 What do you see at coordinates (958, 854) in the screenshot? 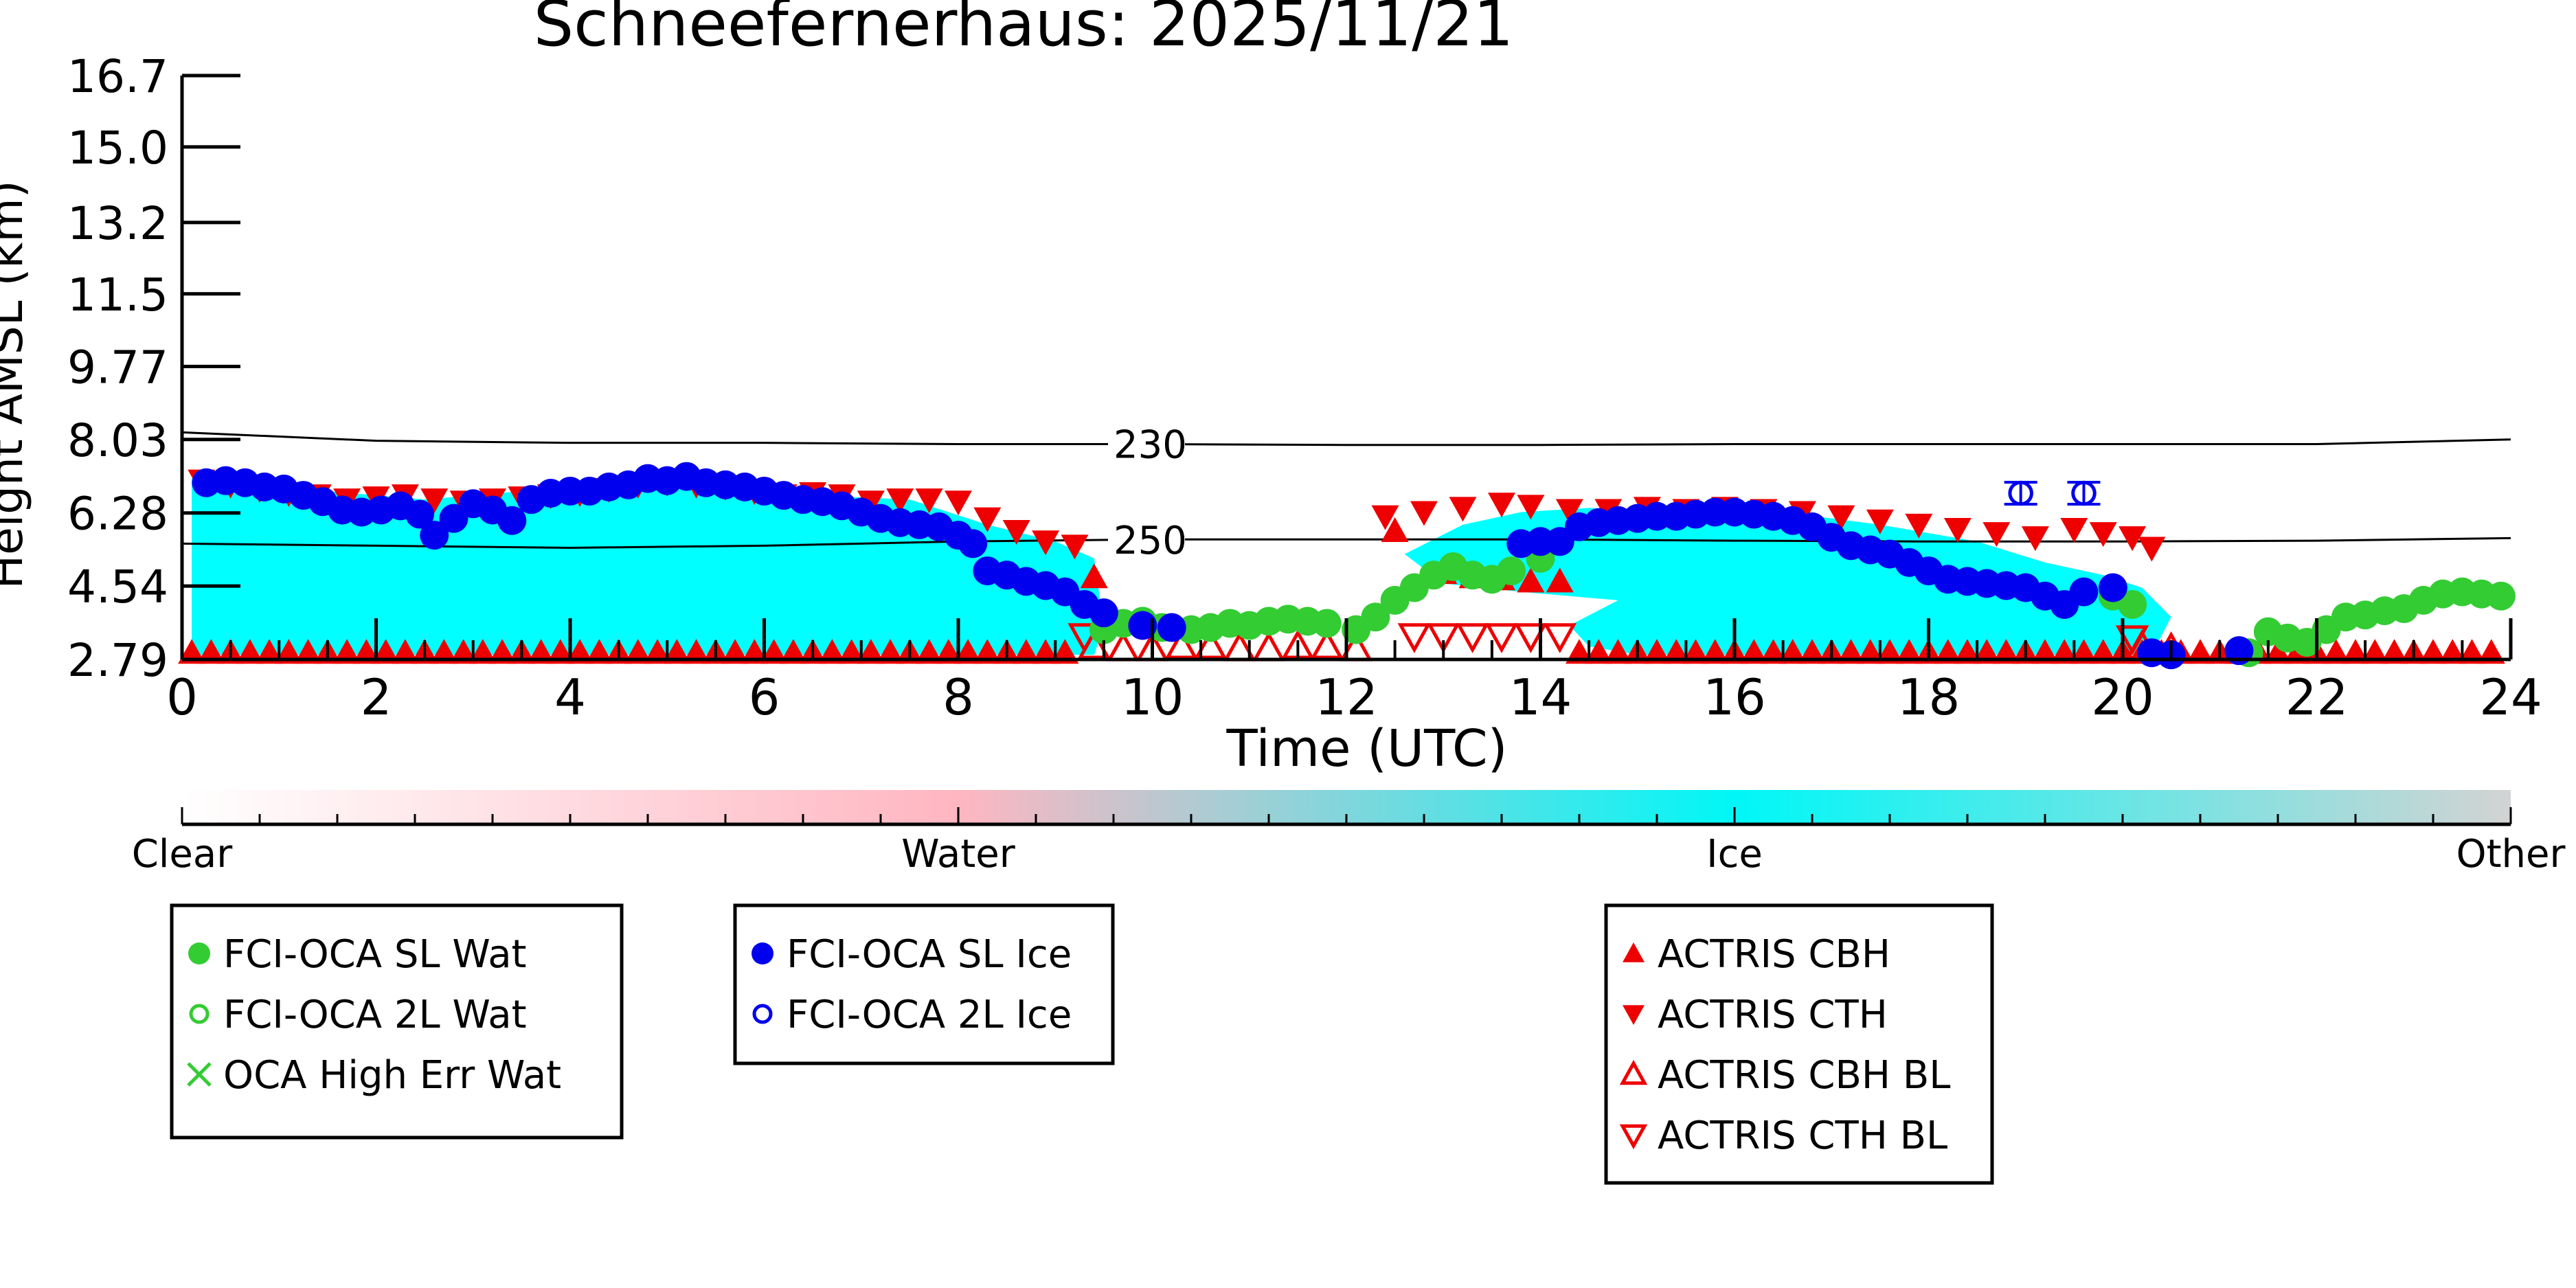
I see `colorbar-label-water: Water` at bounding box center [958, 854].